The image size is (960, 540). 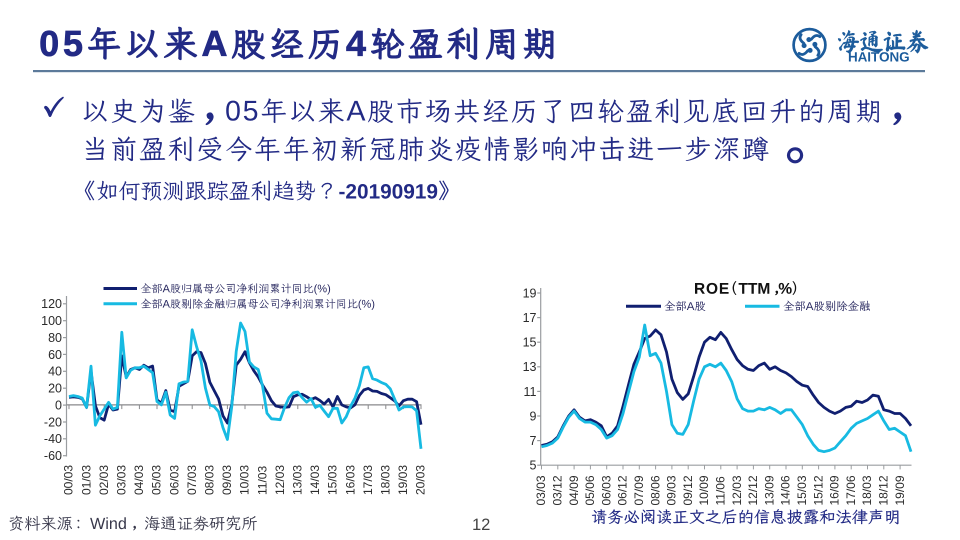 What do you see at coordinates (51, 304) in the screenshot?
I see `svg-text: 120` at bounding box center [51, 304].